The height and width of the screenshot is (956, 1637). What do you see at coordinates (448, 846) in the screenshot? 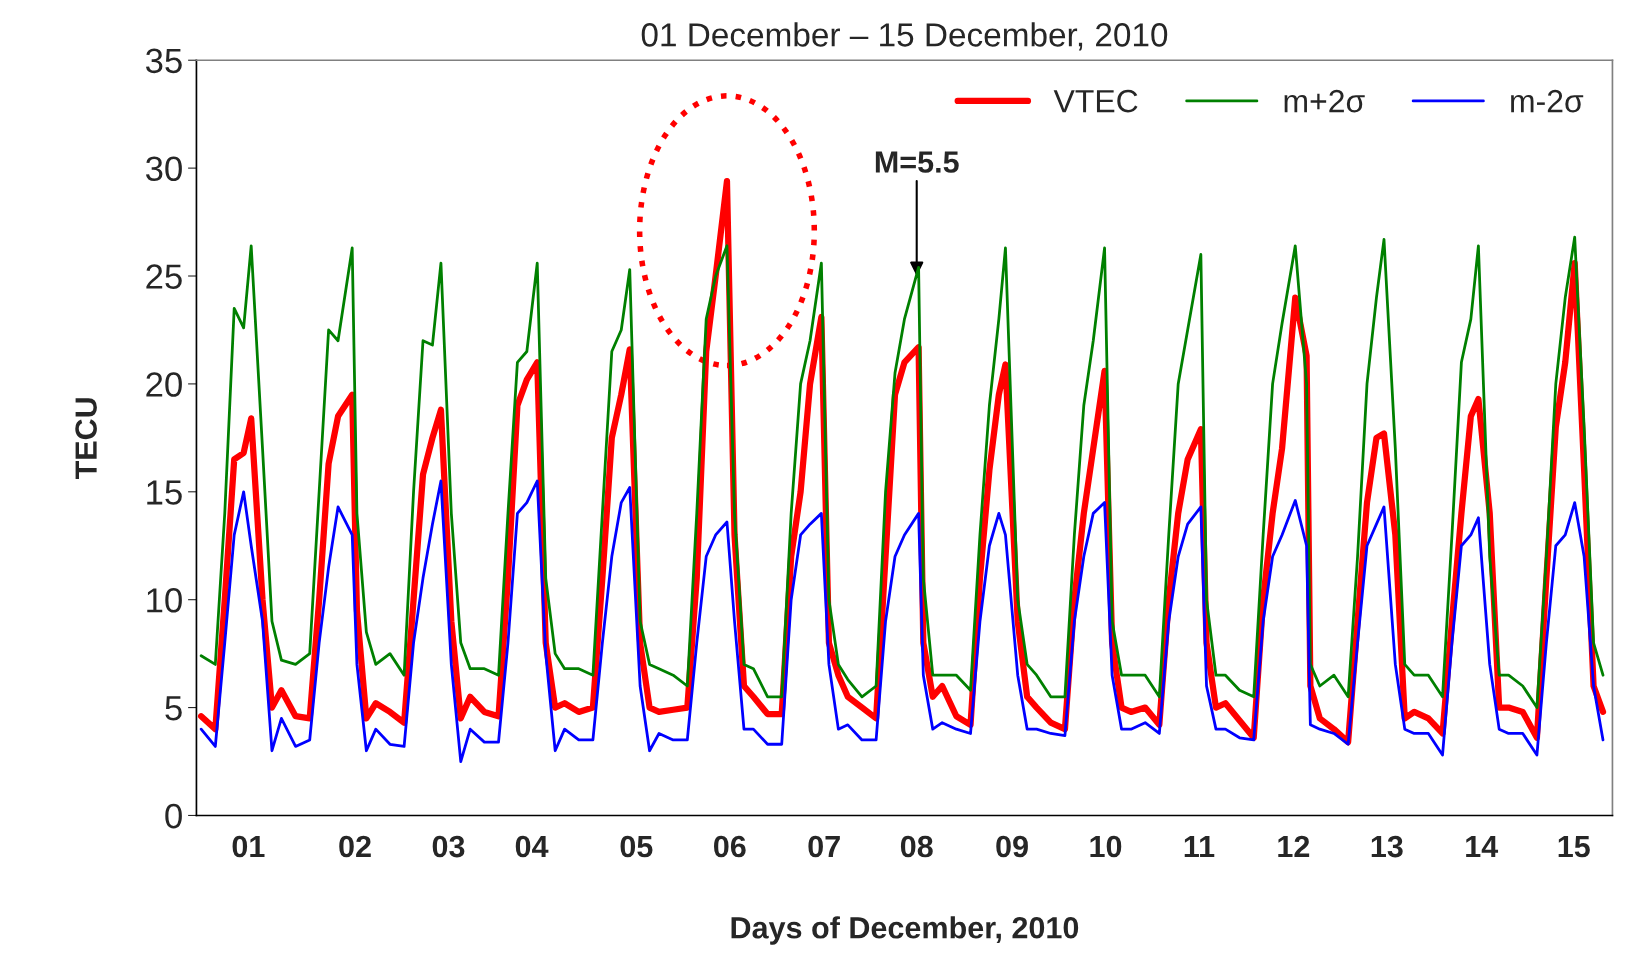
I see `x-tick-label: 03` at bounding box center [448, 846].